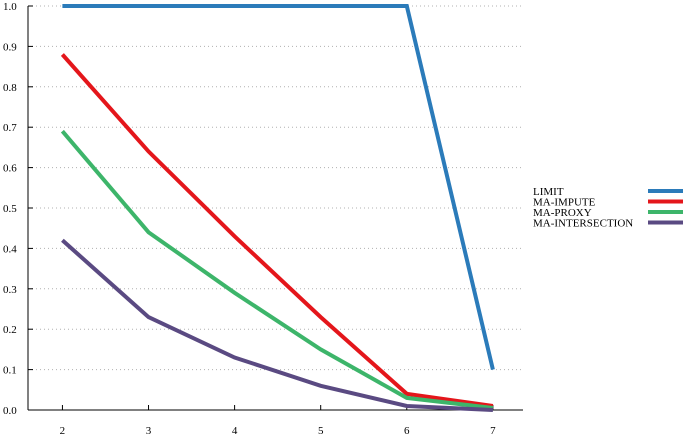 The width and height of the screenshot is (685, 438). What do you see at coordinates (10, 290) in the screenshot?
I see `y-tick-label: 0.3` at bounding box center [10, 290].